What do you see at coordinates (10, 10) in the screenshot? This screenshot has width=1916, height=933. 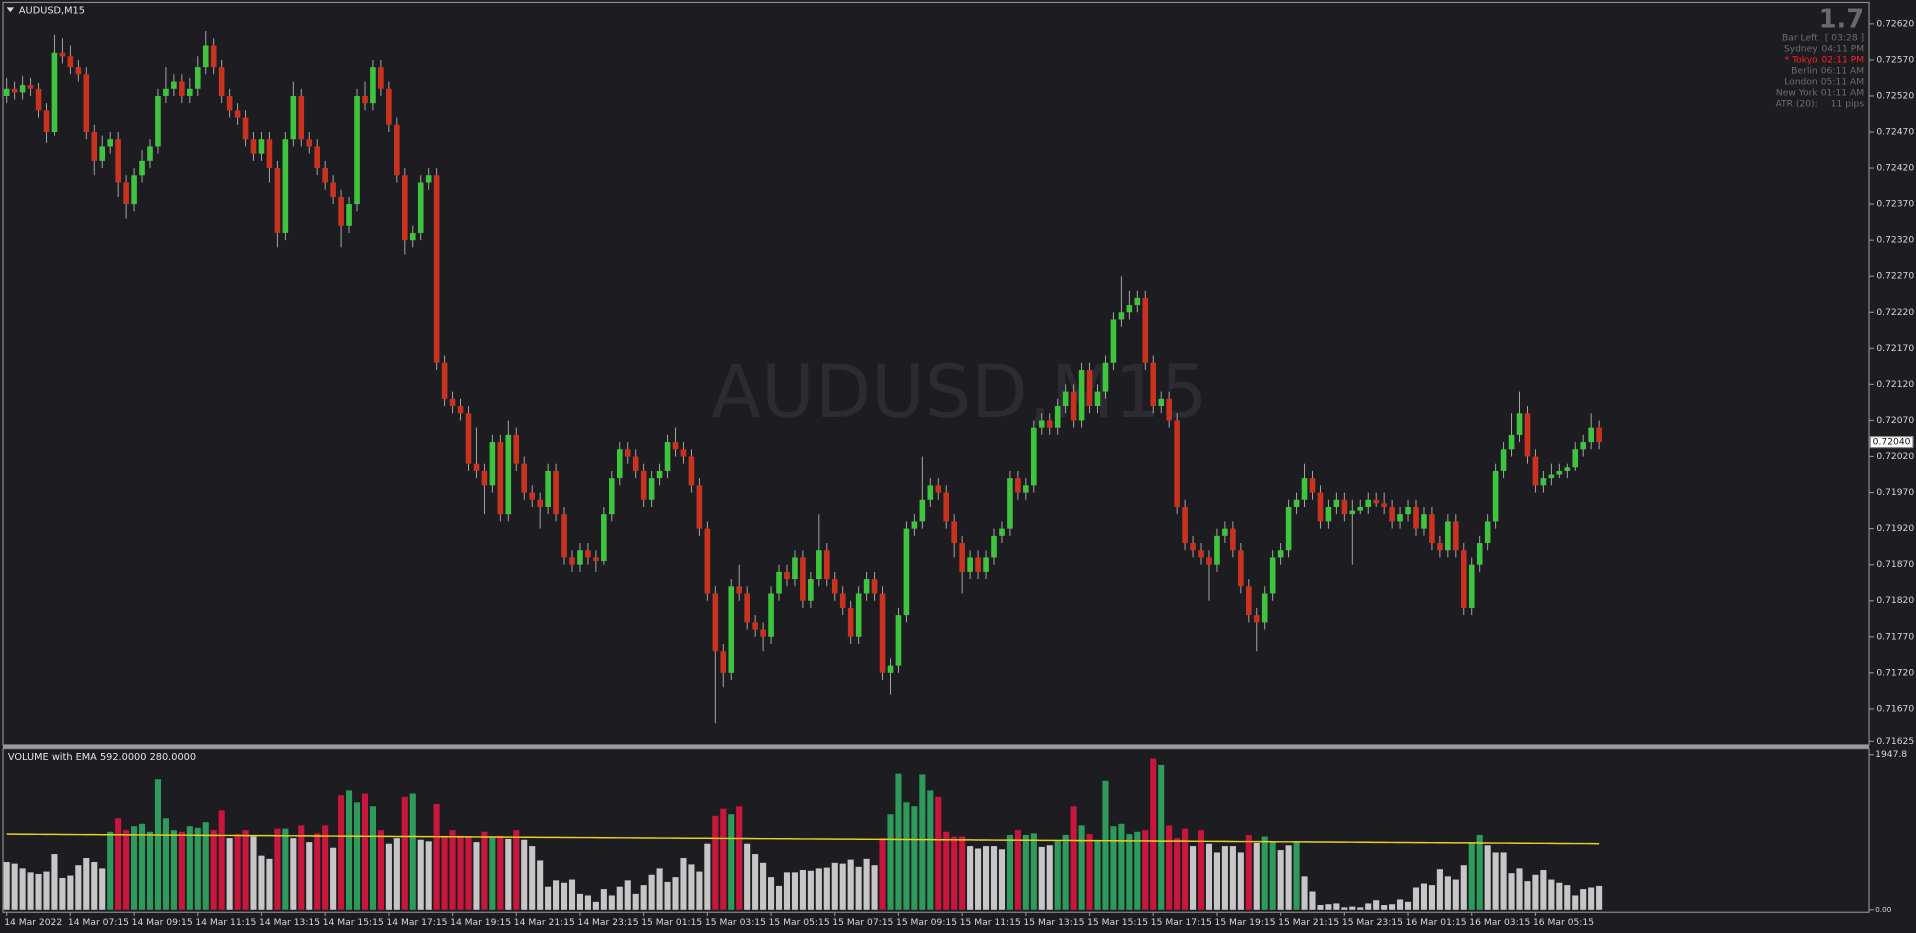 I see `menu-arrow` at bounding box center [10, 10].